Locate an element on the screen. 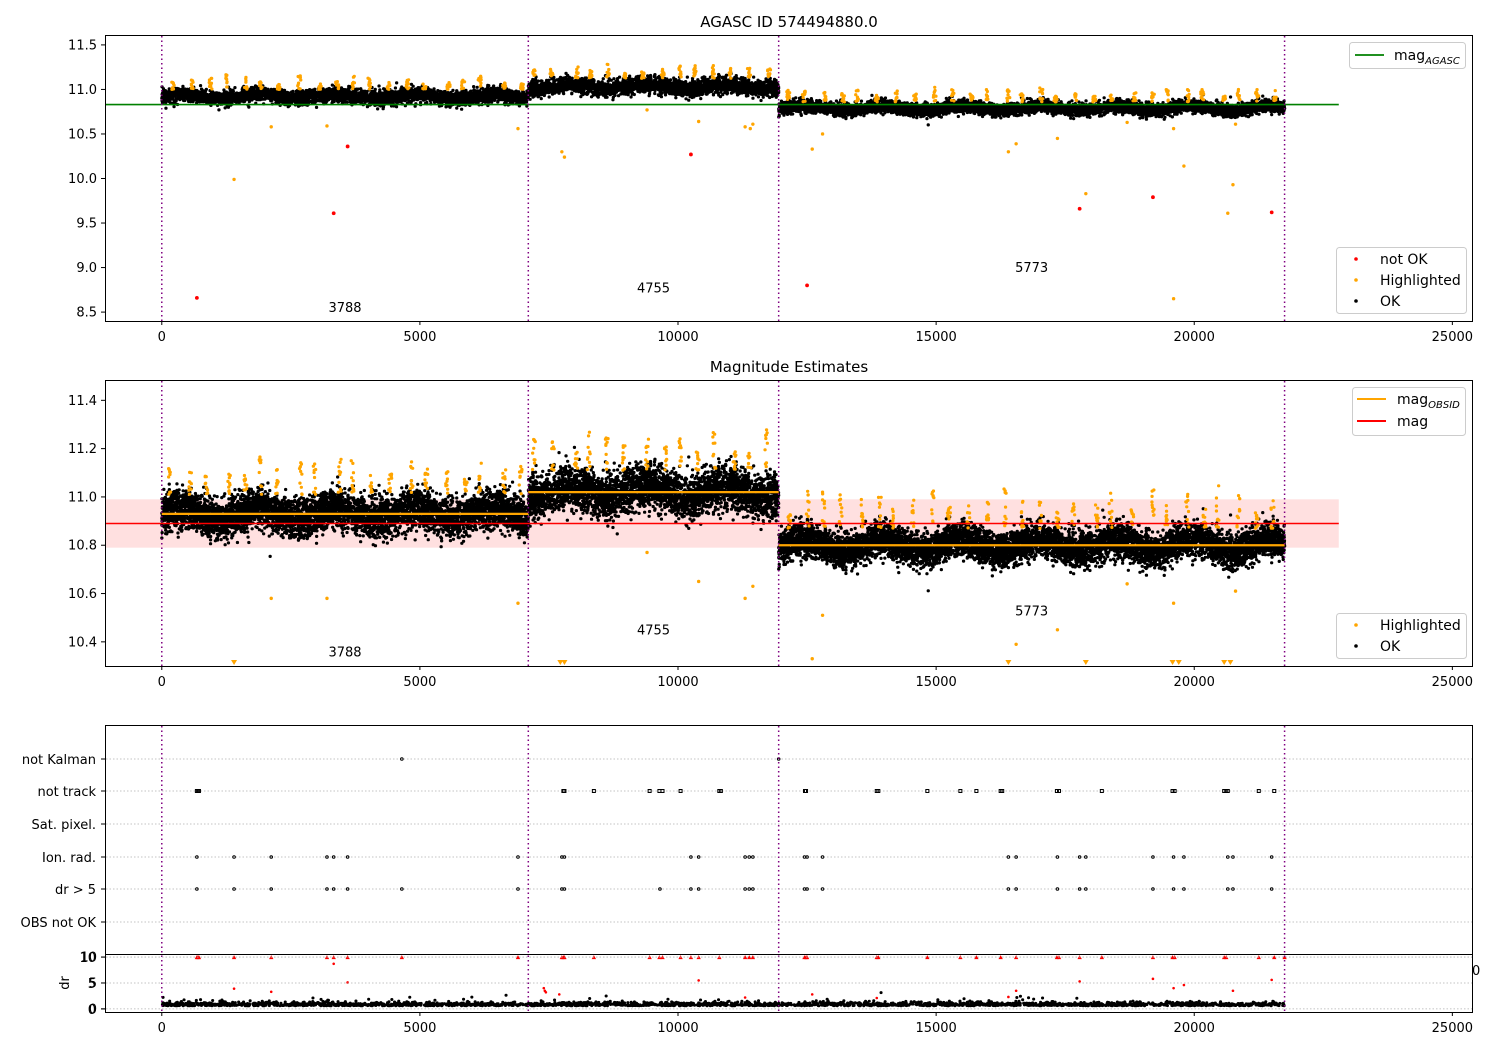 This screenshot has height=1054, width=1500. p3-xtick-label: 10000 is located at coordinates (677, 1028).